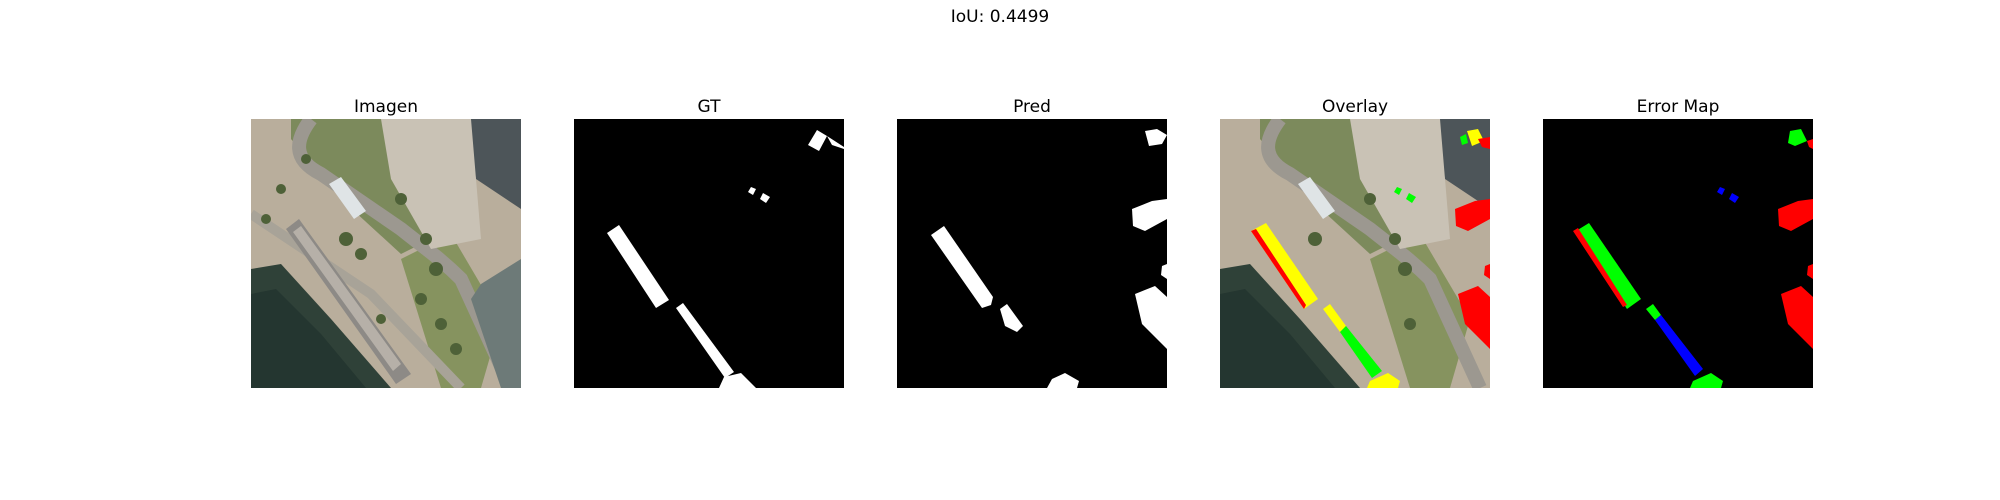 Image resolution: width=2000 pixels, height=500 pixels. I want to click on figure-title: IoU: 0.4499, so click(1000, 17).